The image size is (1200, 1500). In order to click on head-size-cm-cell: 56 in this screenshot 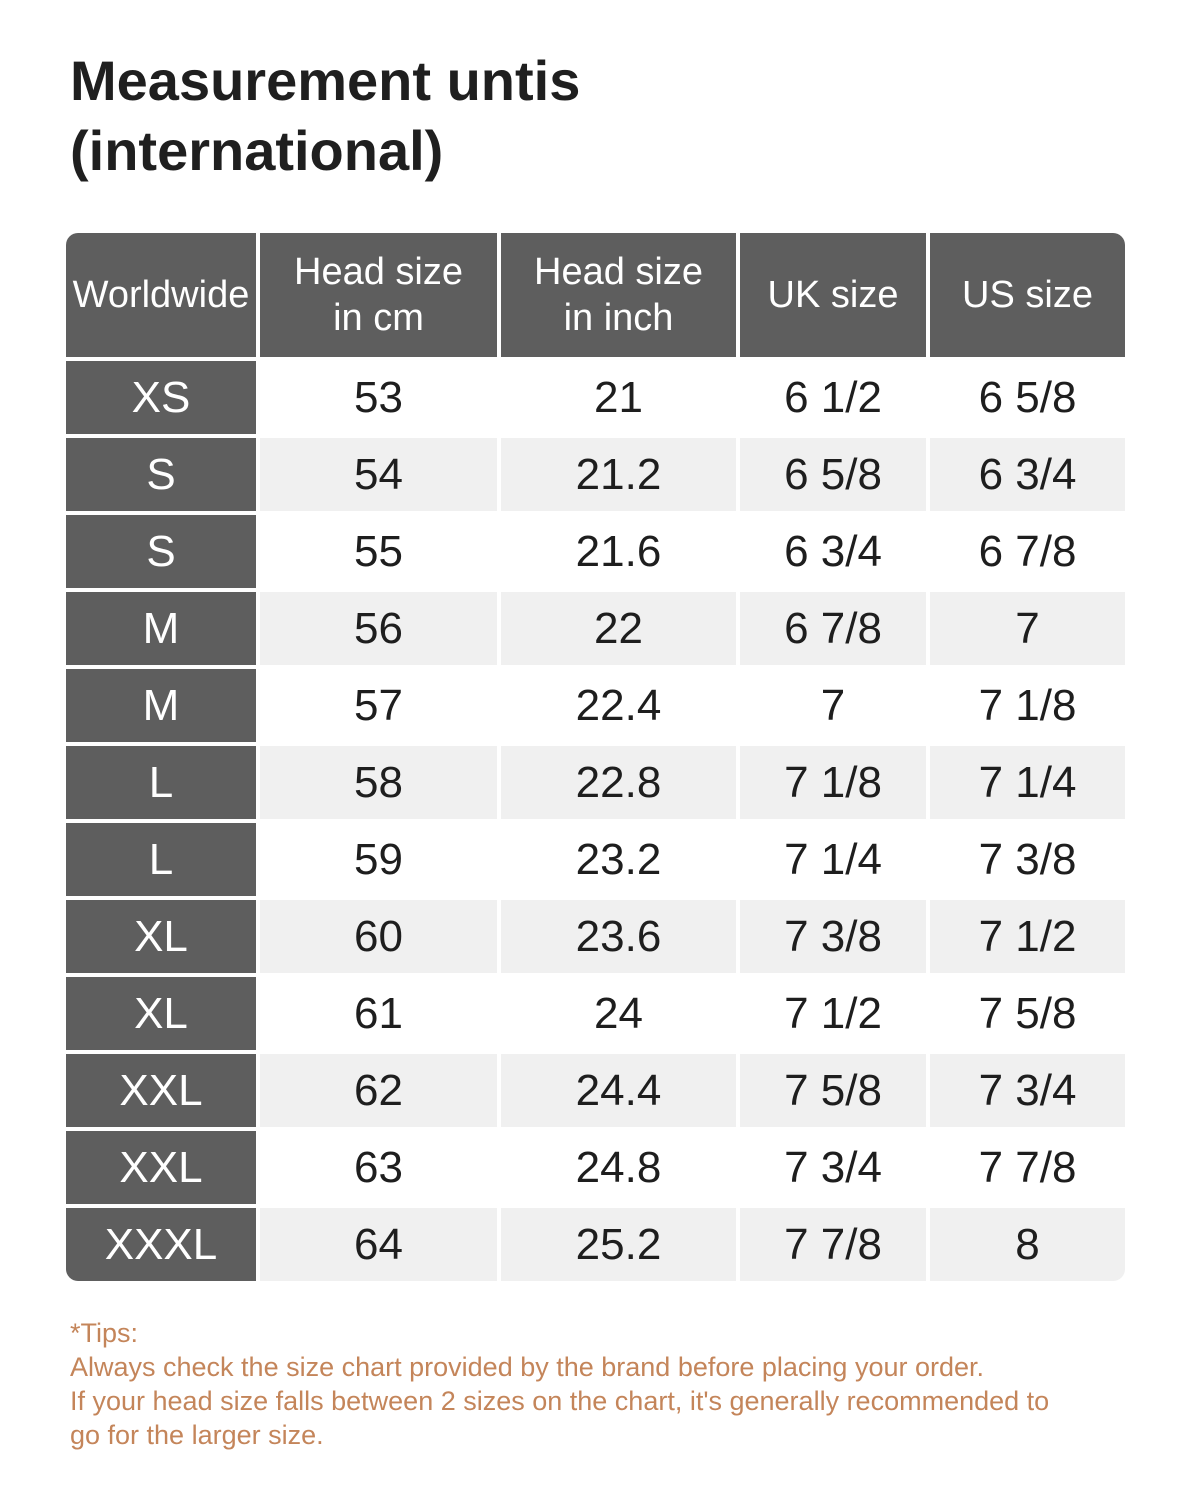, I will do `click(378, 628)`.